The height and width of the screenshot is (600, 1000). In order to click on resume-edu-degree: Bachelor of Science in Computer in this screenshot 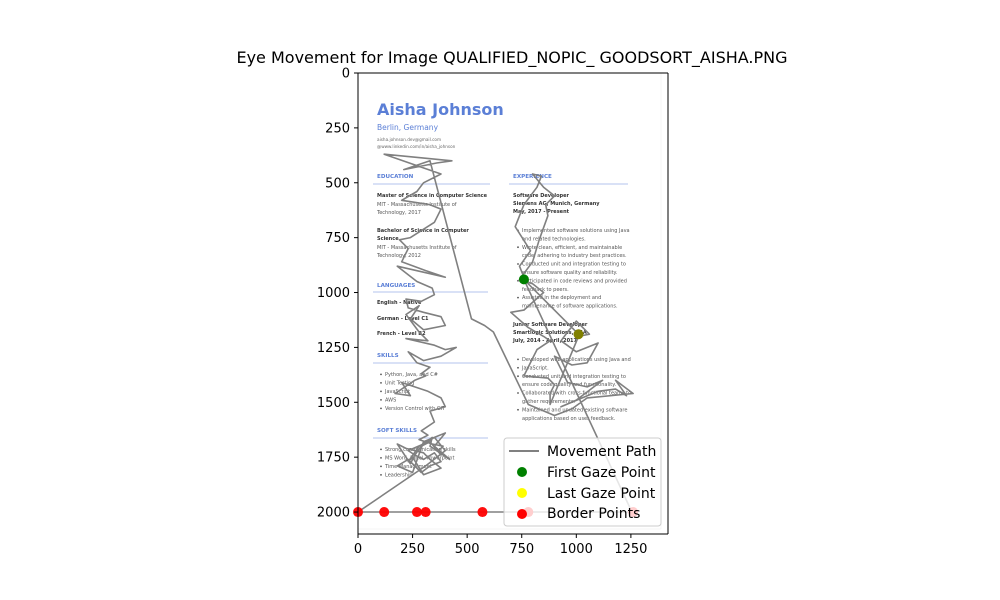, I will do `click(423, 231)`.